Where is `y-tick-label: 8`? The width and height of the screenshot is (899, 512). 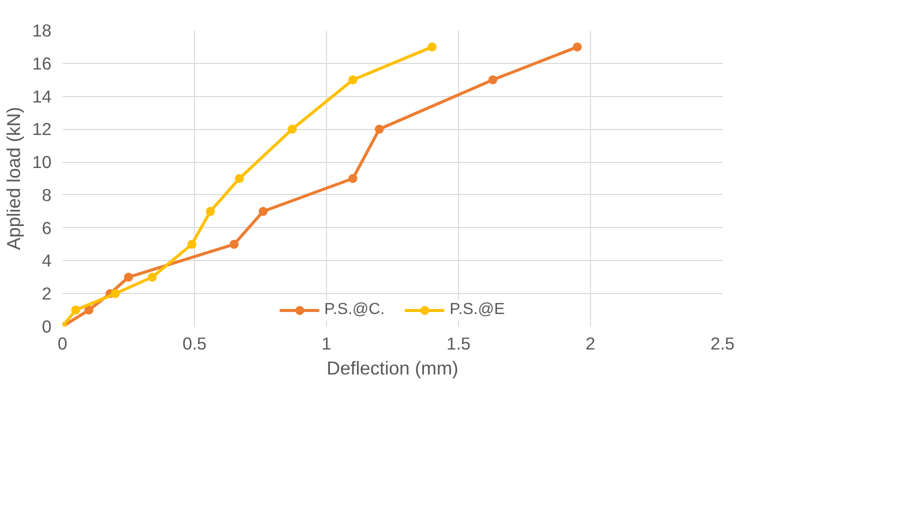 y-tick-label: 8 is located at coordinates (47, 194).